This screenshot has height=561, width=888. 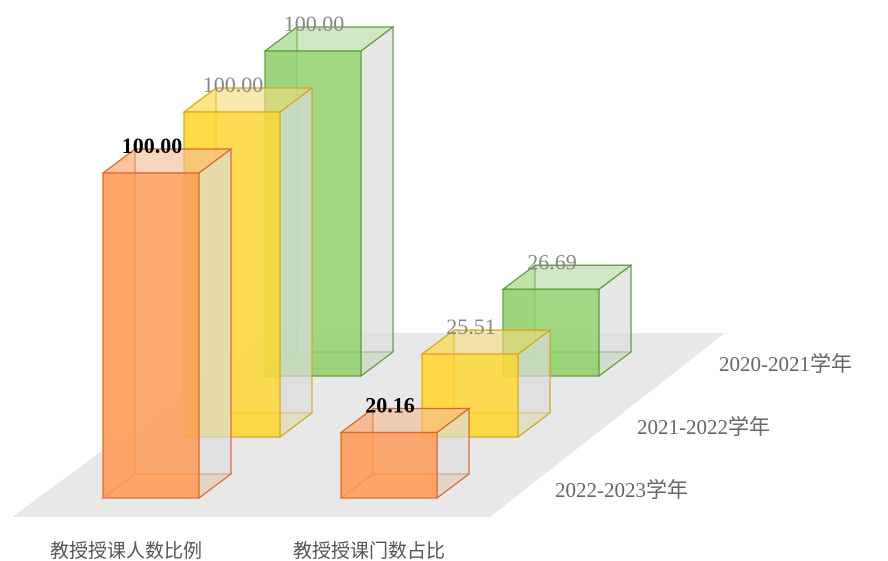 What do you see at coordinates (126, 550) in the screenshot?
I see `category-label: 教授授课人数比例` at bounding box center [126, 550].